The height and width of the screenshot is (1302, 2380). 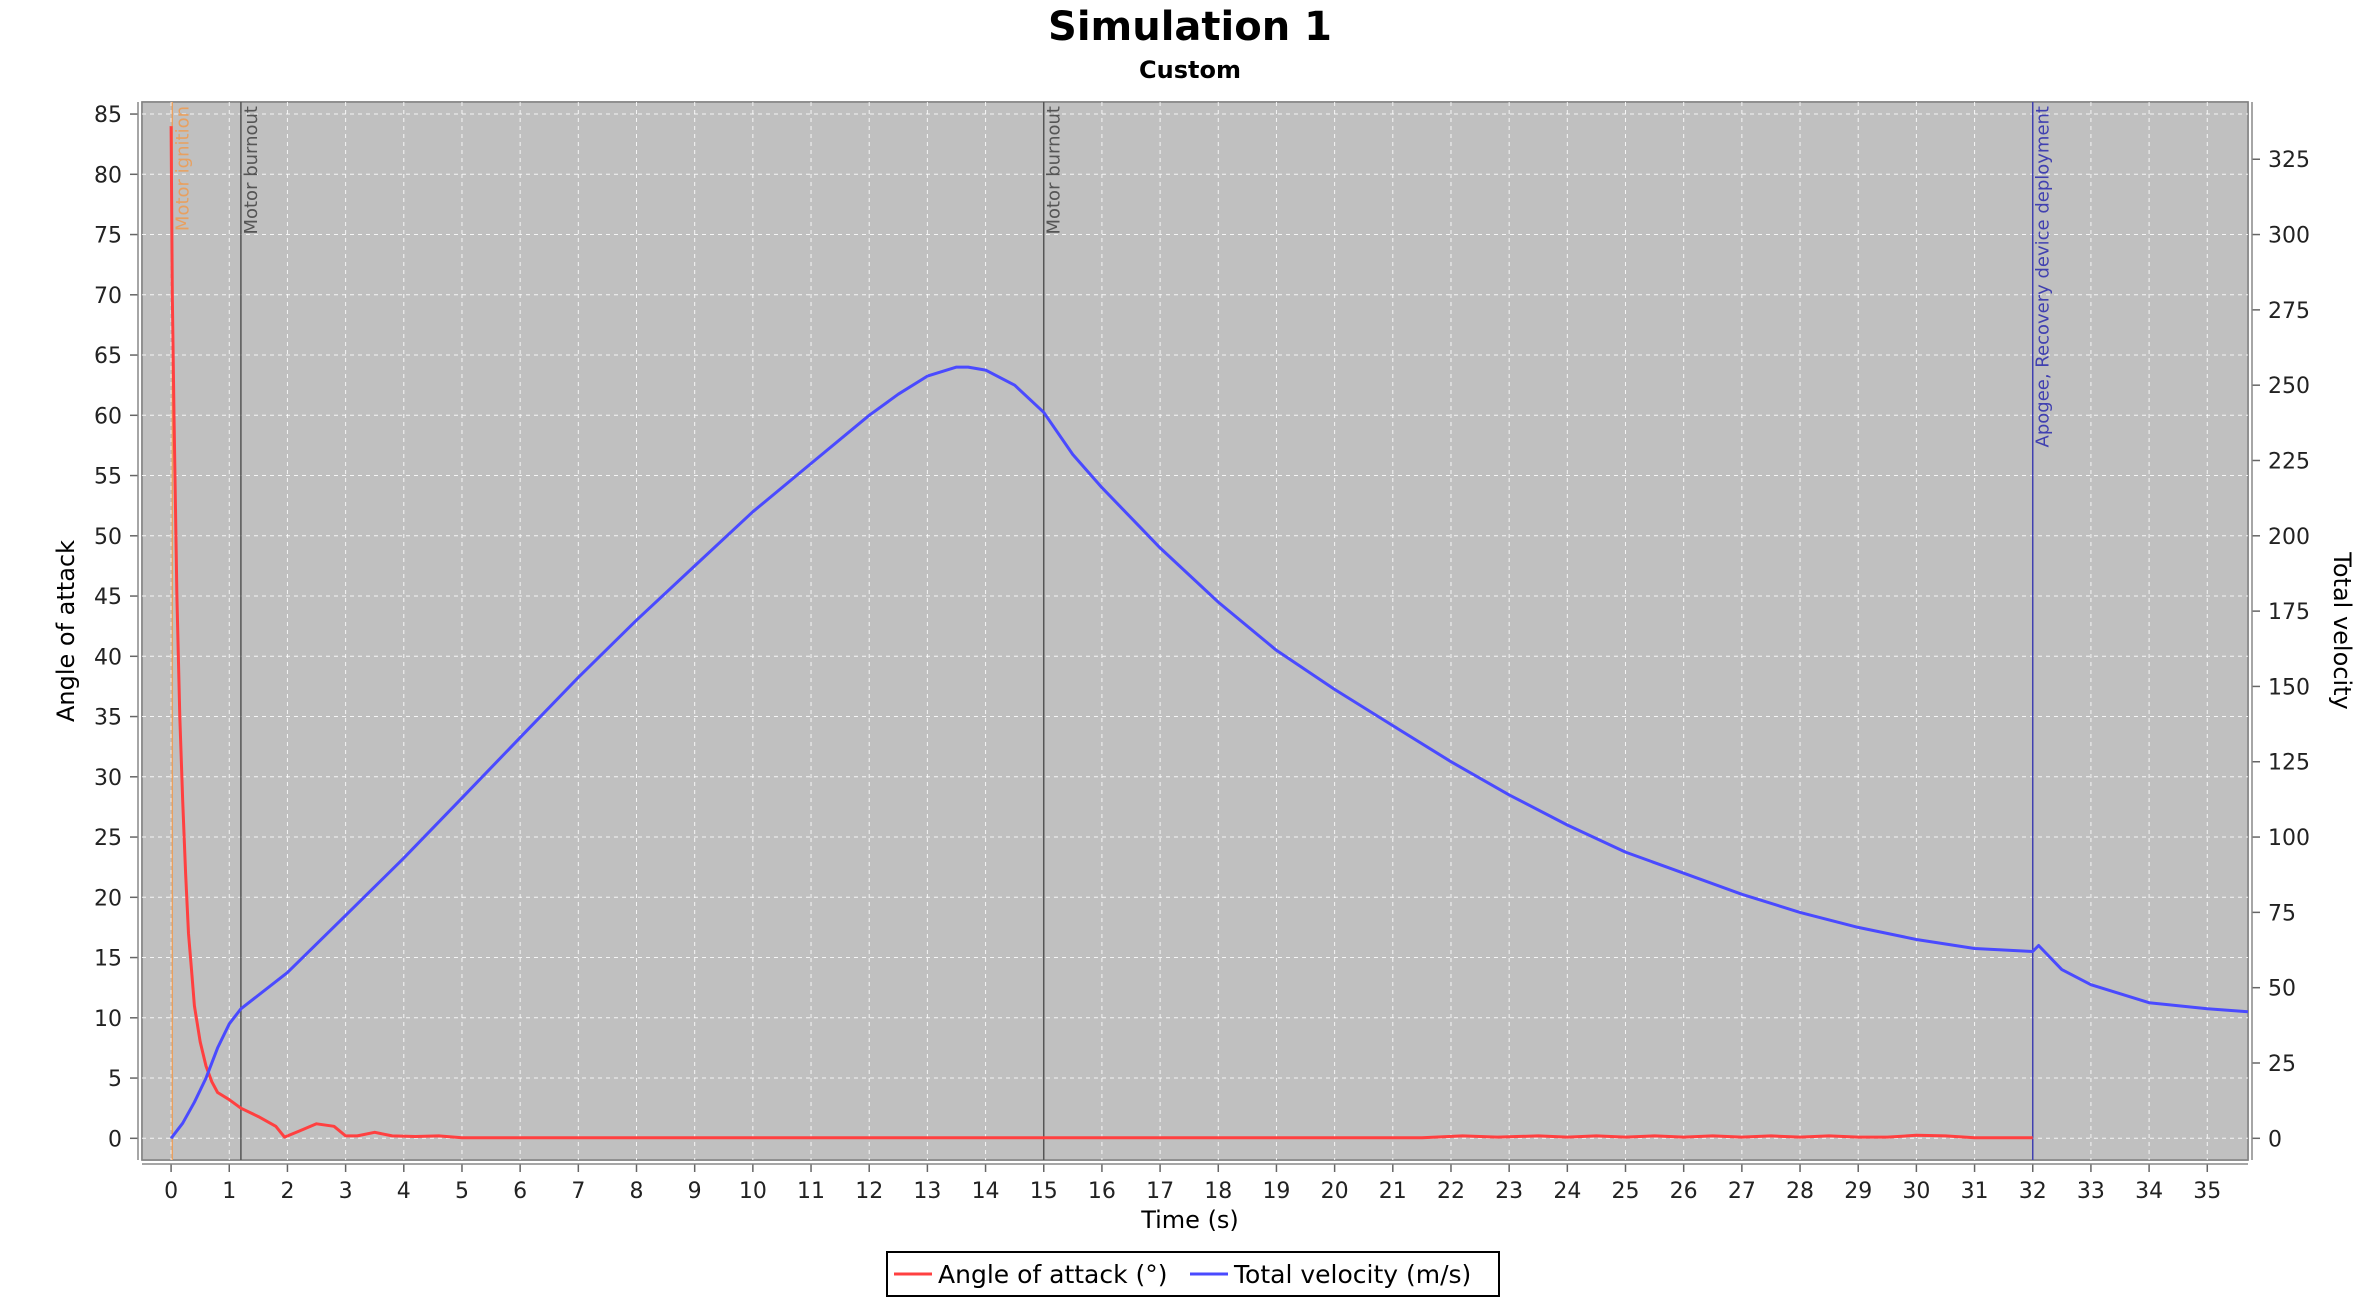 I want to click on right-tick-label: 250, so click(x=2289, y=386).